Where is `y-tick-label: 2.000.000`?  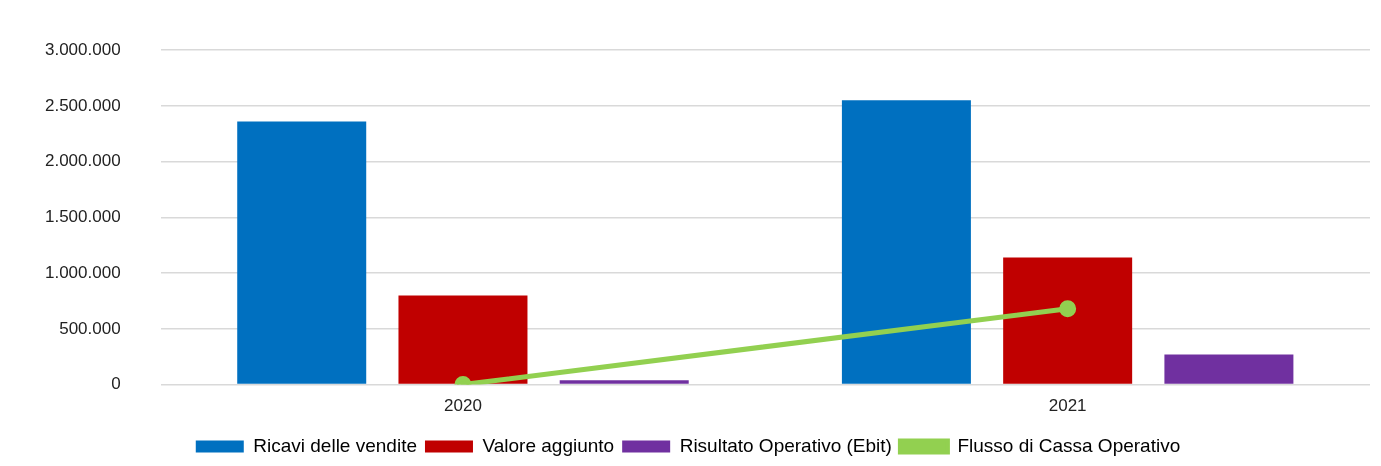 y-tick-label: 2.000.000 is located at coordinates (82, 161).